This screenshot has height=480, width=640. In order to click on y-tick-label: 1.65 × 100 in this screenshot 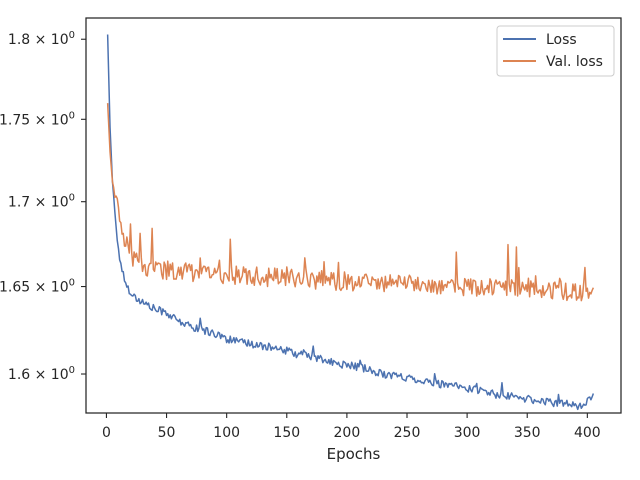, I will do `click(37, 287)`.